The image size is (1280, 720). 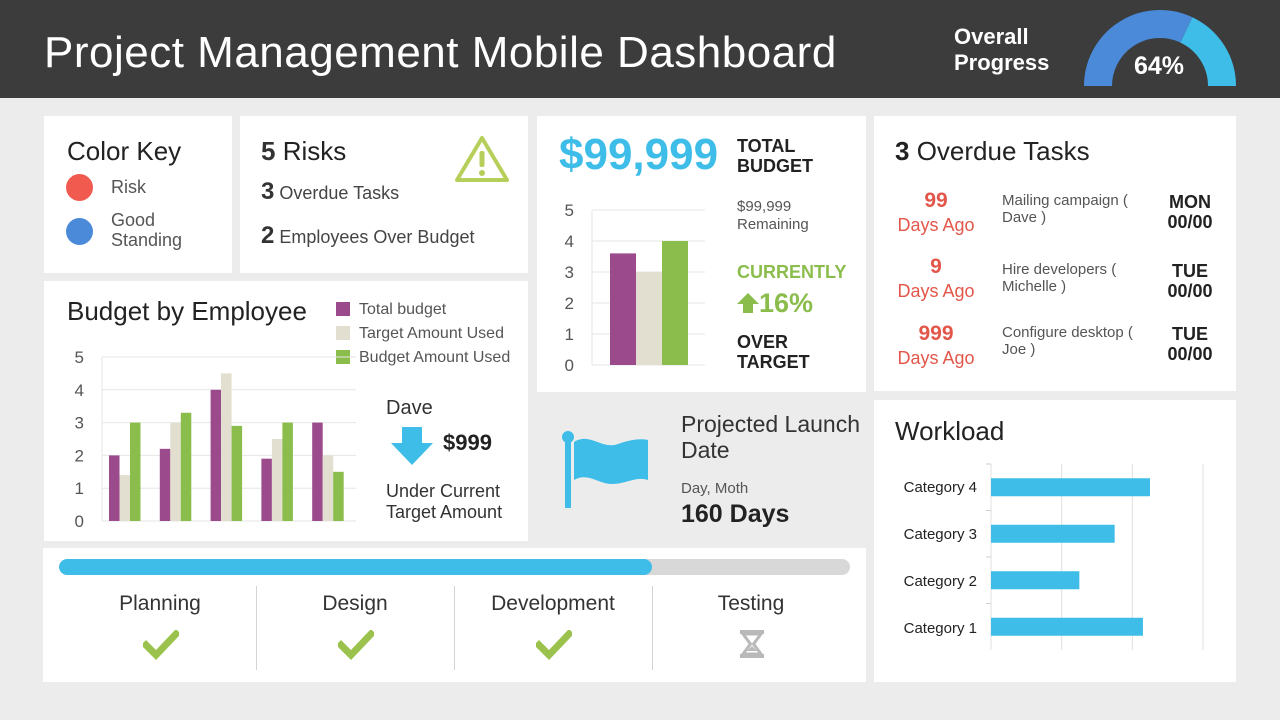 What do you see at coordinates (1059, 278) in the screenshot?
I see `task-name: Hire developers ( Michelle )` at bounding box center [1059, 278].